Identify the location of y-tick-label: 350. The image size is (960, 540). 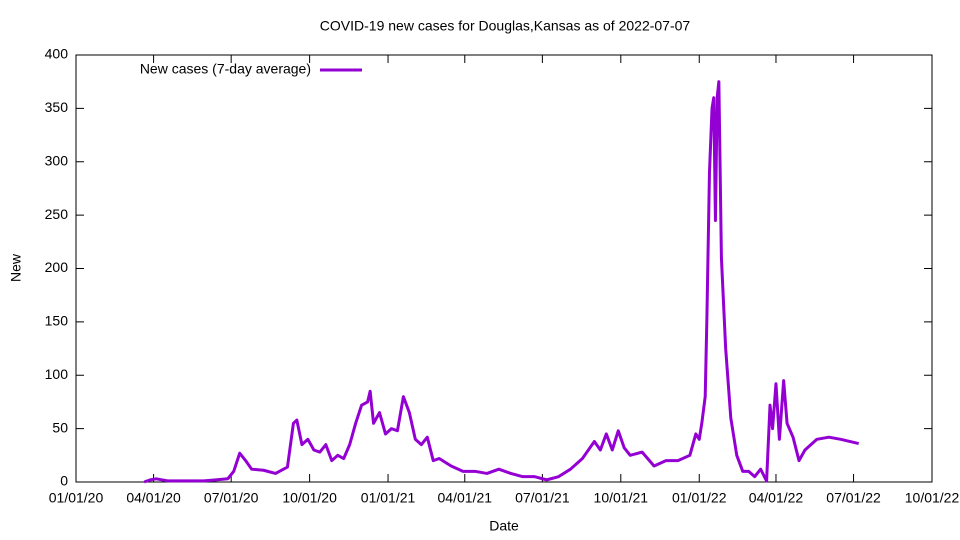
(57, 107).